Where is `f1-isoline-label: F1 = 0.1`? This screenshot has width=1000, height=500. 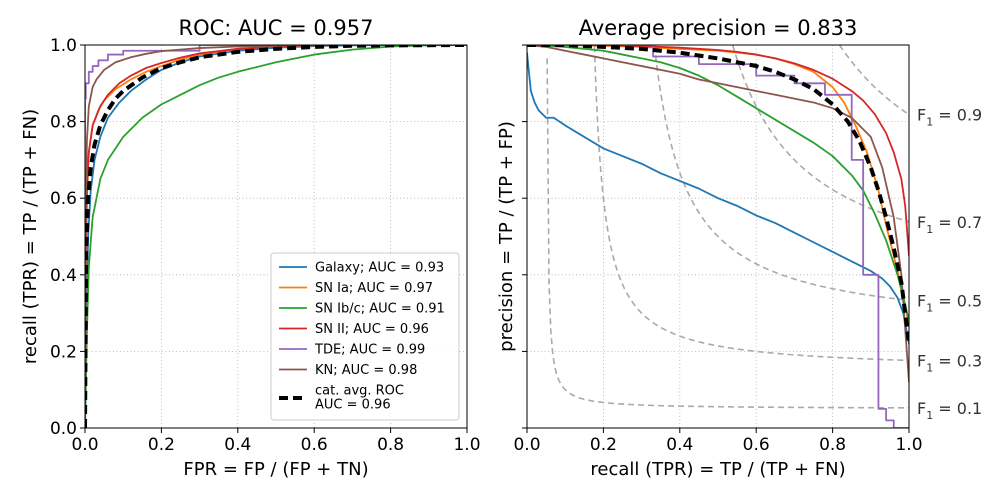 f1-isoline-label: F1 = 0.1 is located at coordinates (949, 410).